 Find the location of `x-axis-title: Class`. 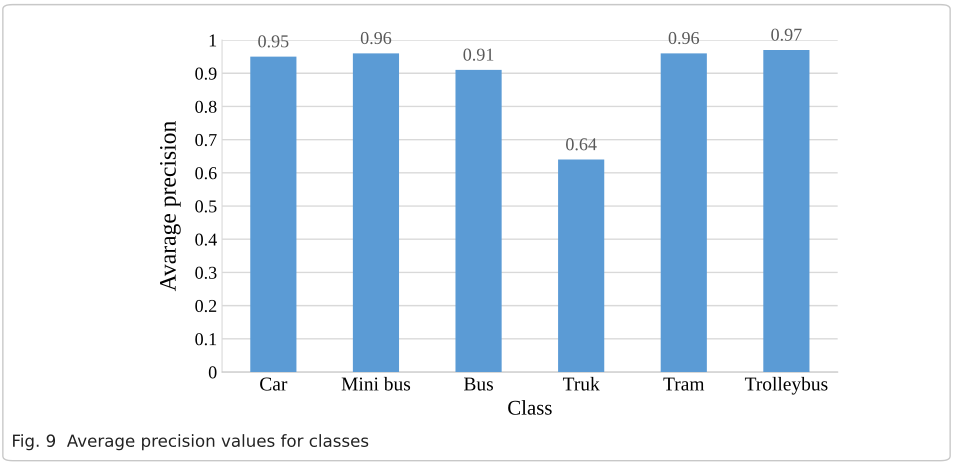

x-axis-title: Class is located at coordinates (530, 407).